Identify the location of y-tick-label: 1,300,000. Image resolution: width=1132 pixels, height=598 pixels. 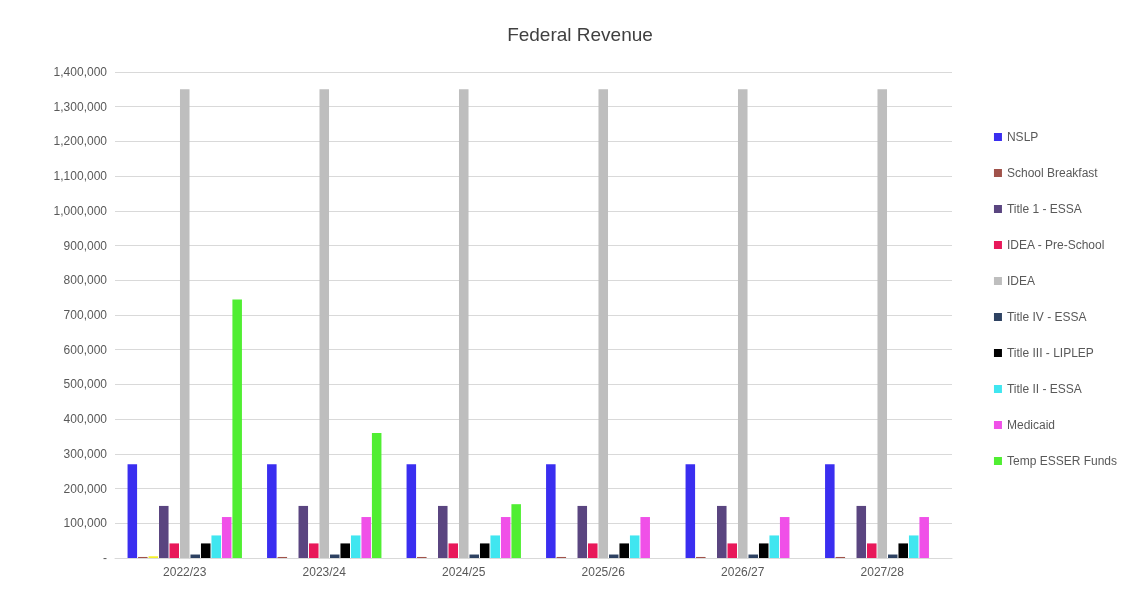
(80, 106).